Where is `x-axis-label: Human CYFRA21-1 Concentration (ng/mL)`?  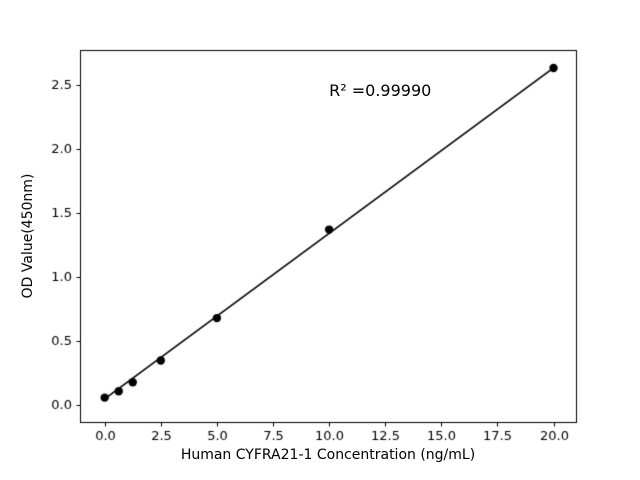
x-axis-label: Human CYFRA21-1 Concentration (ng/mL) is located at coordinates (328, 455).